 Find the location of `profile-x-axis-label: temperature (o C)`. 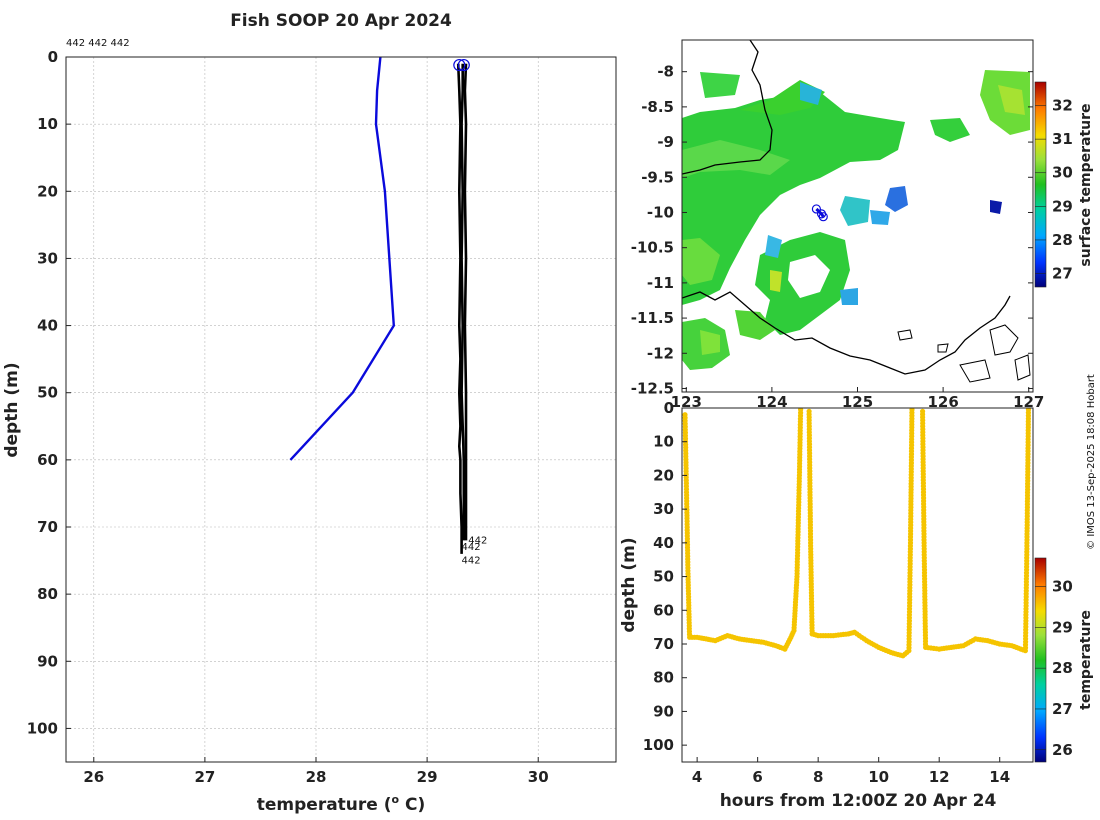

profile-x-axis-label: temperature (o C) is located at coordinates (341, 804).